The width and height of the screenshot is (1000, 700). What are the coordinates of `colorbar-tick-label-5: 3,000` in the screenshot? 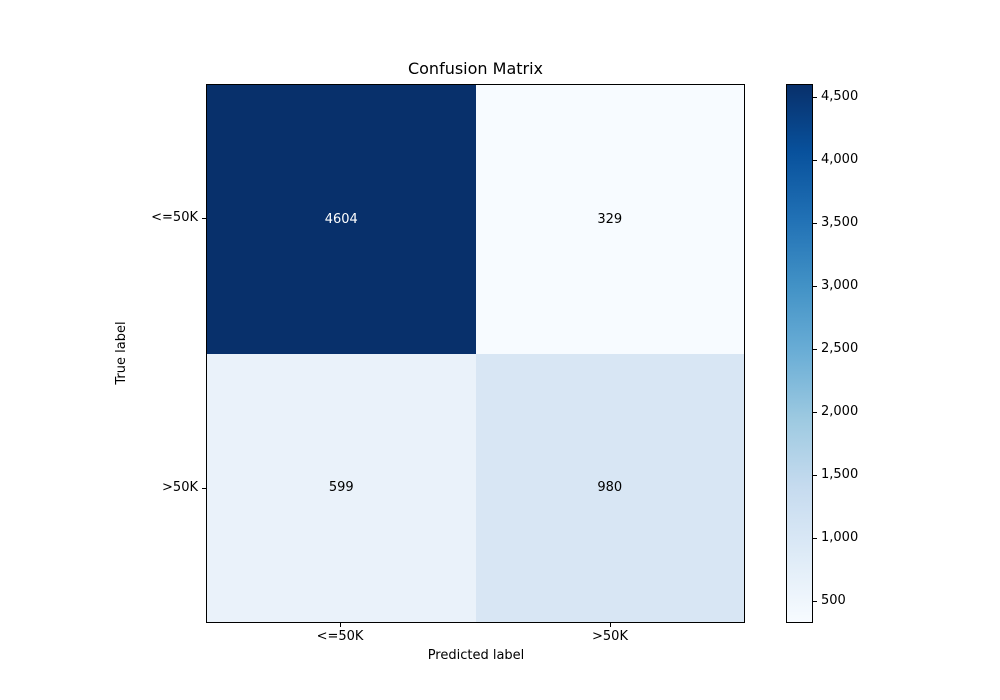 It's located at (840, 286).